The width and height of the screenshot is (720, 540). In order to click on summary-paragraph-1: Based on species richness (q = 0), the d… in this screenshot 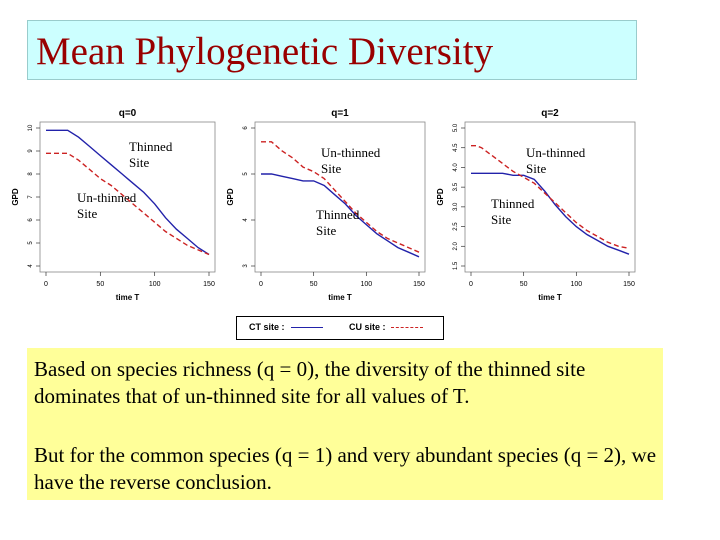, I will do `click(310, 382)`.